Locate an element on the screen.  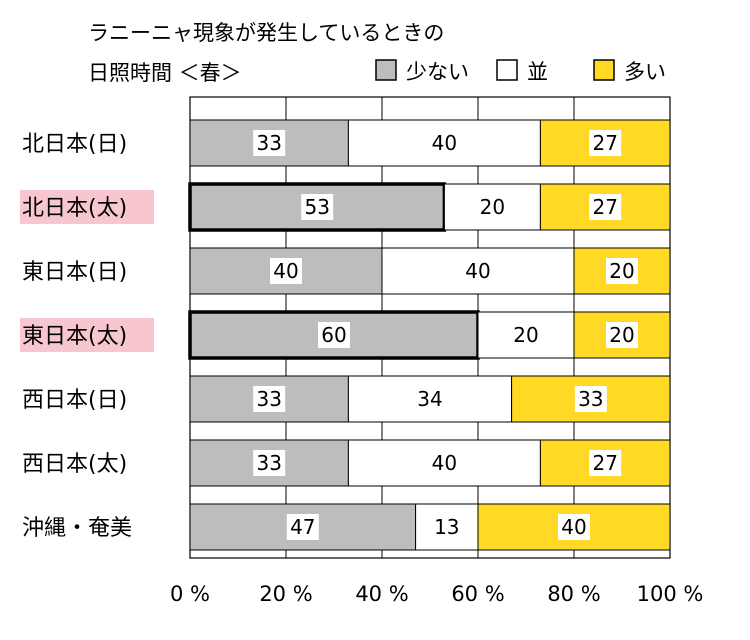
legend-label-0: 少ない is located at coordinates (437, 72).